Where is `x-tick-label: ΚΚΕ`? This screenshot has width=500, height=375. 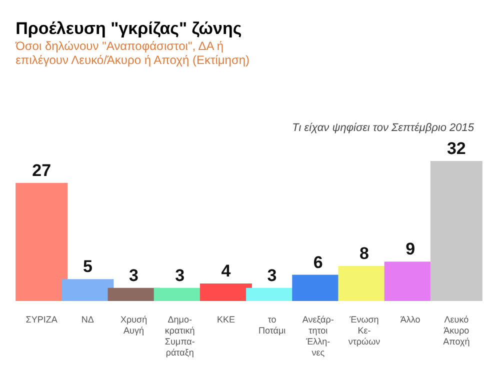 x-tick-label: ΚΚΕ is located at coordinates (225, 319).